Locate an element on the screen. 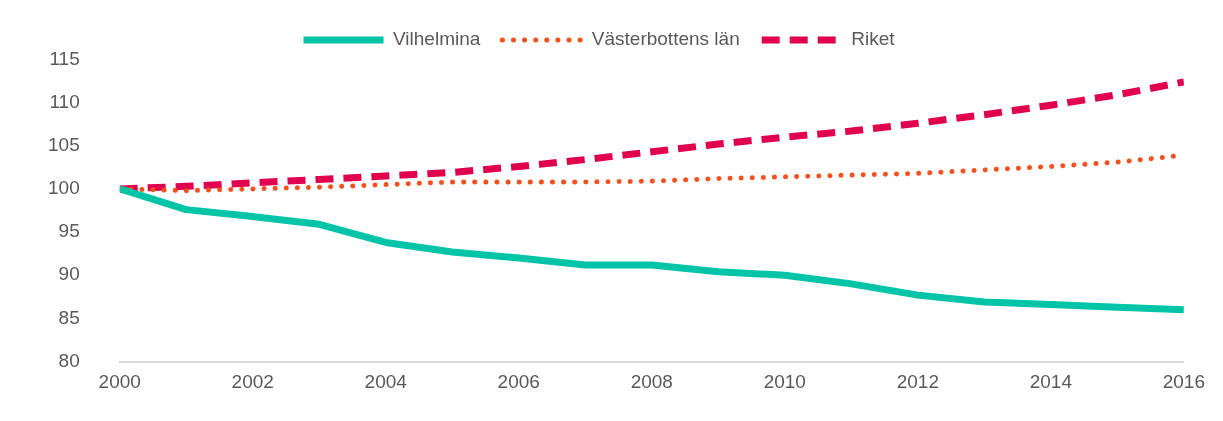 The image size is (1223, 421). x-tick-label: 2002 is located at coordinates (252, 382).